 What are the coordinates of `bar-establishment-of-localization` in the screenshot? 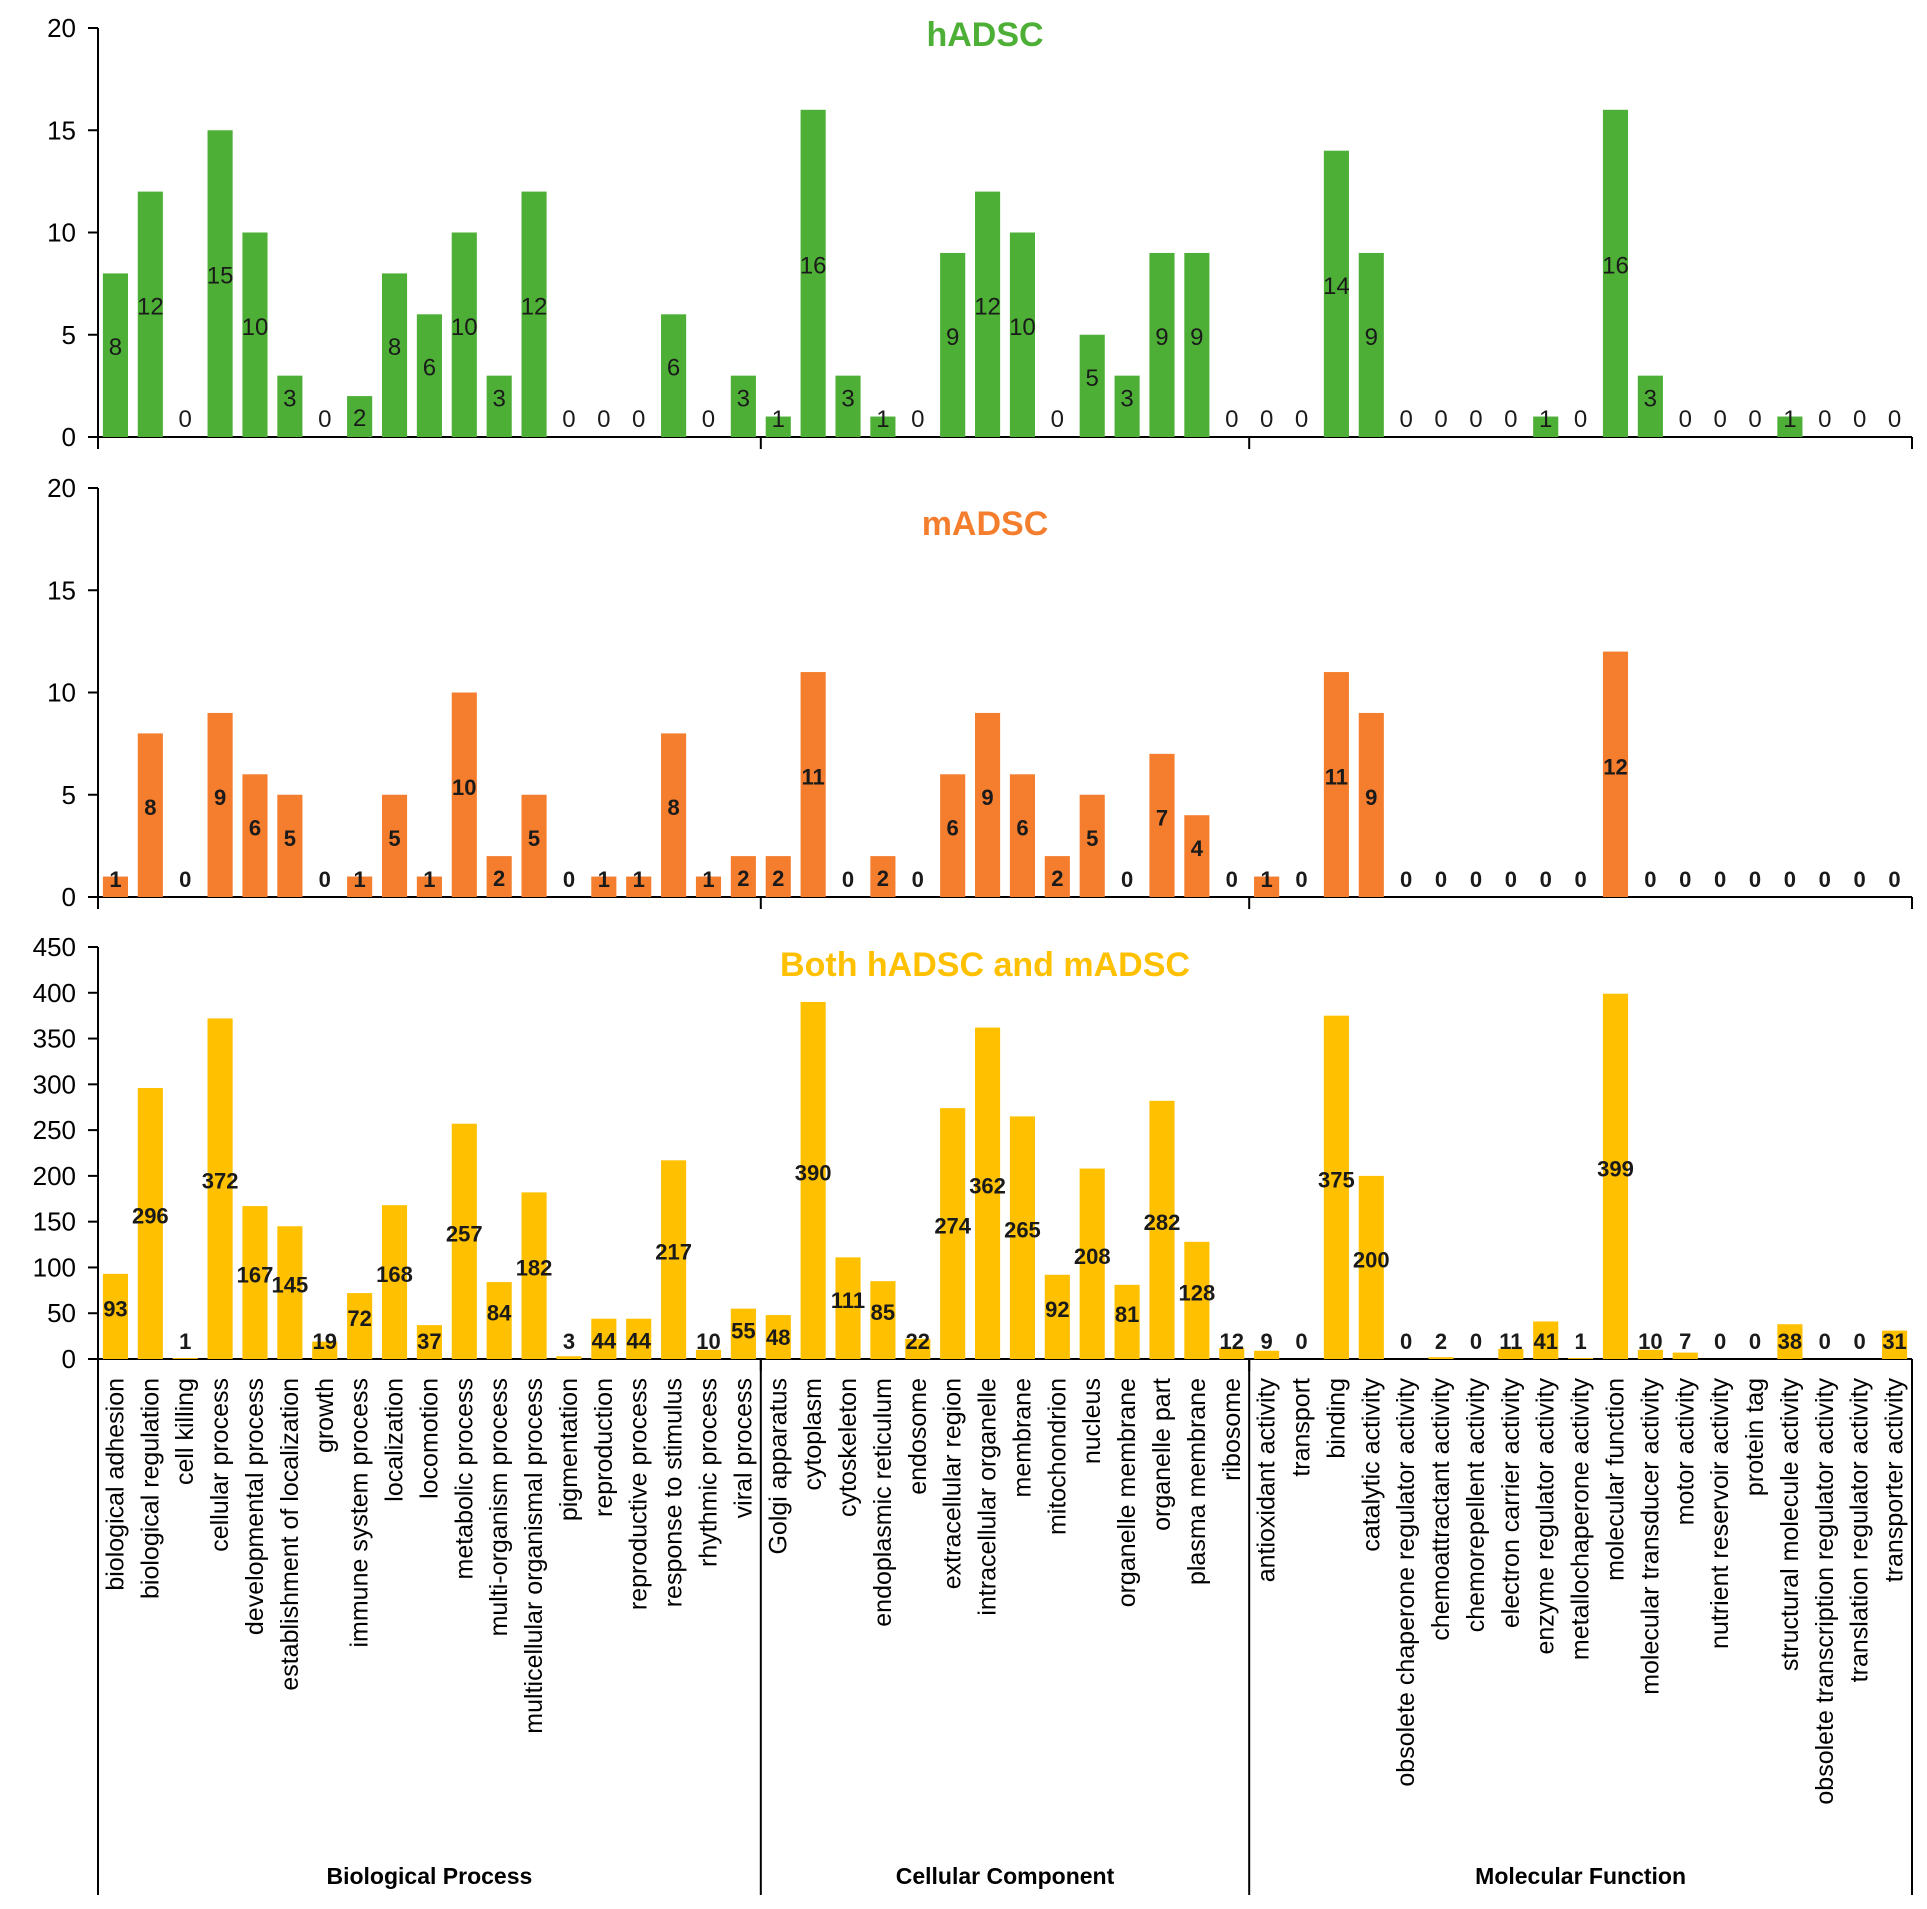 It's located at (290, 406).